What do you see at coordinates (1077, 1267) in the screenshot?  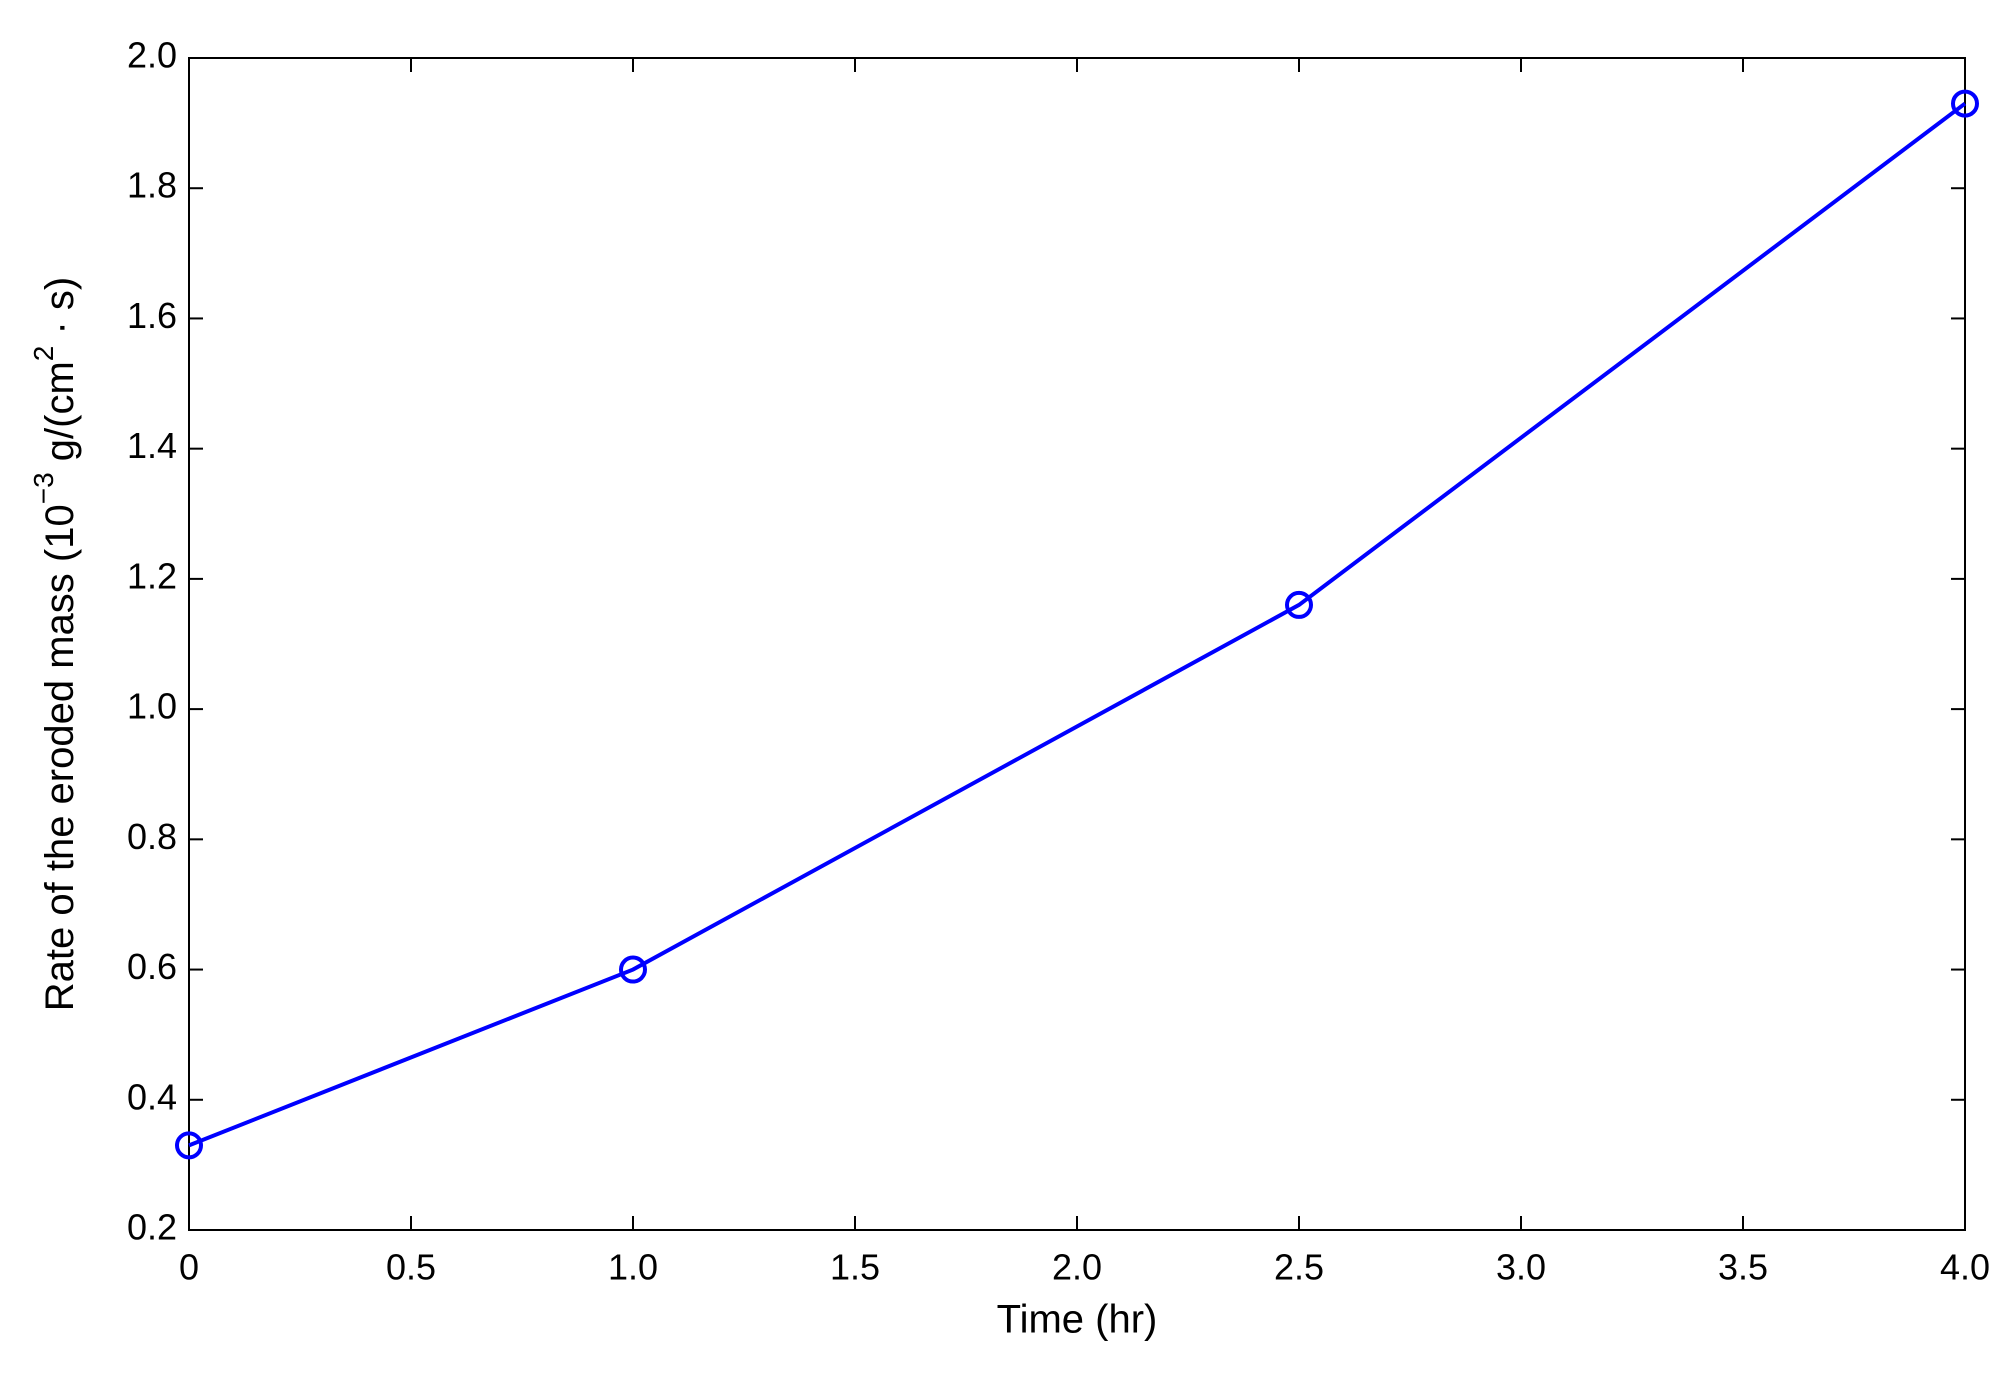 I see `x-tick-label: 2.0` at bounding box center [1077, 1267].